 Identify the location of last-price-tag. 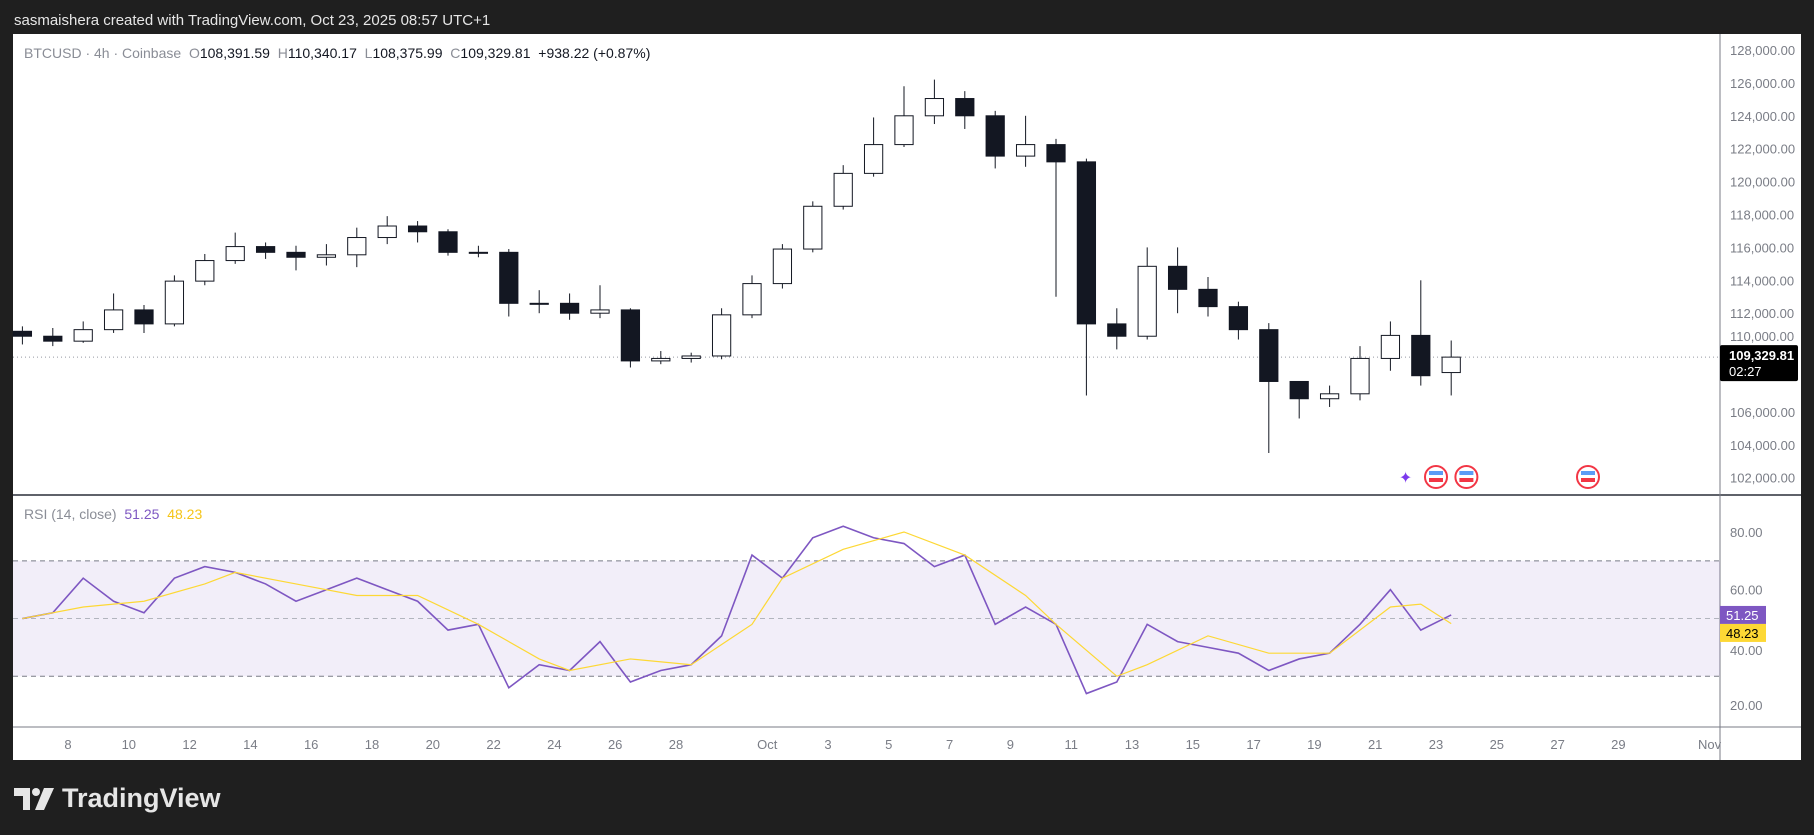
(1759, 363).